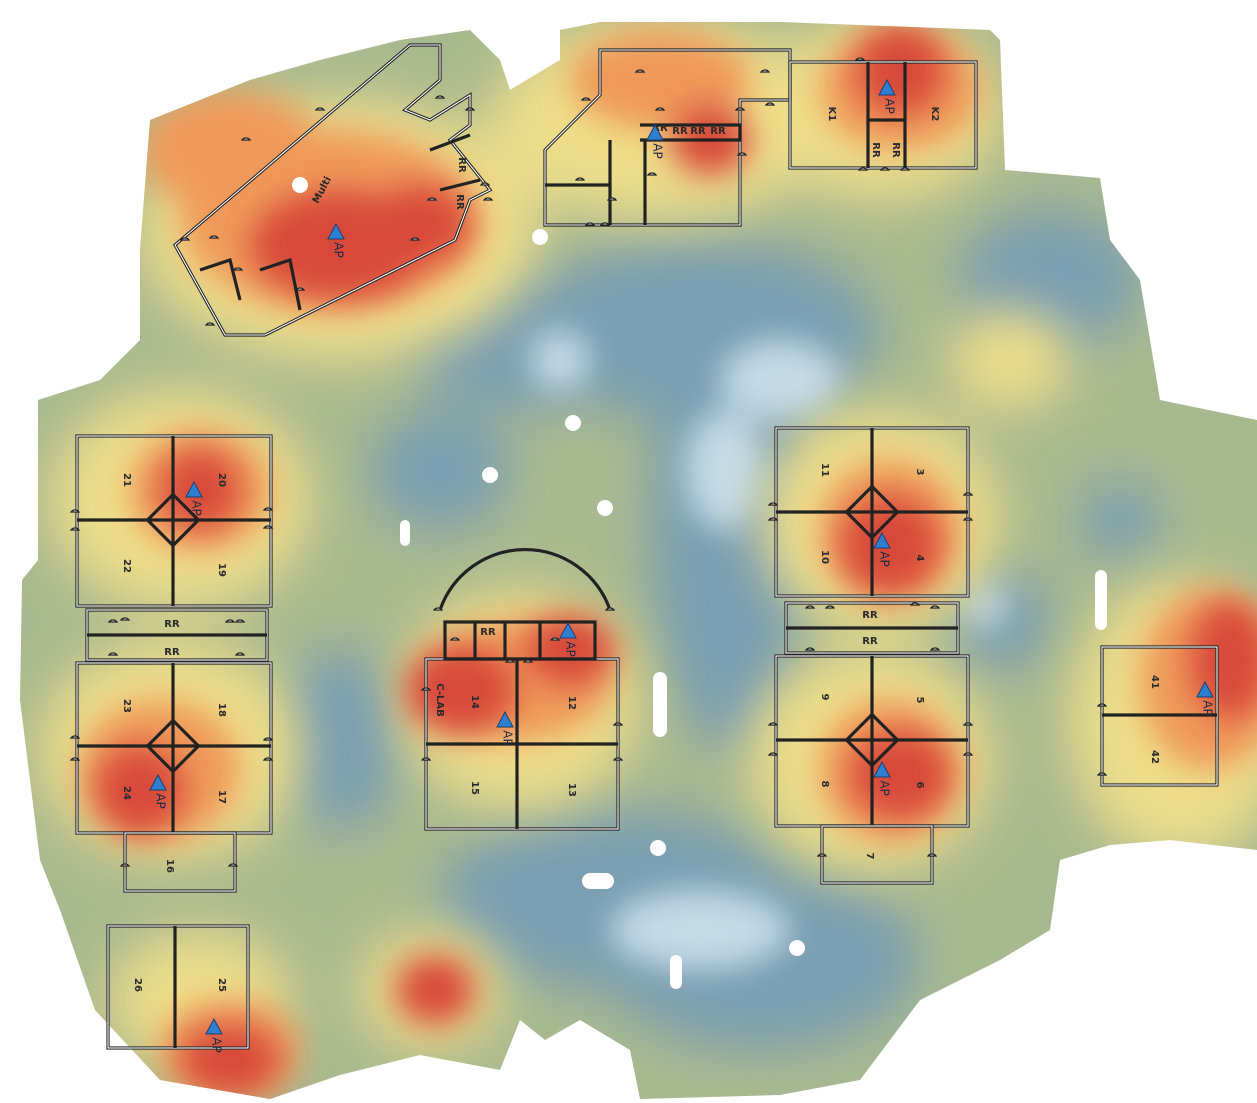  I want to click on room-label-rr-c: RR, so click(660, 128).